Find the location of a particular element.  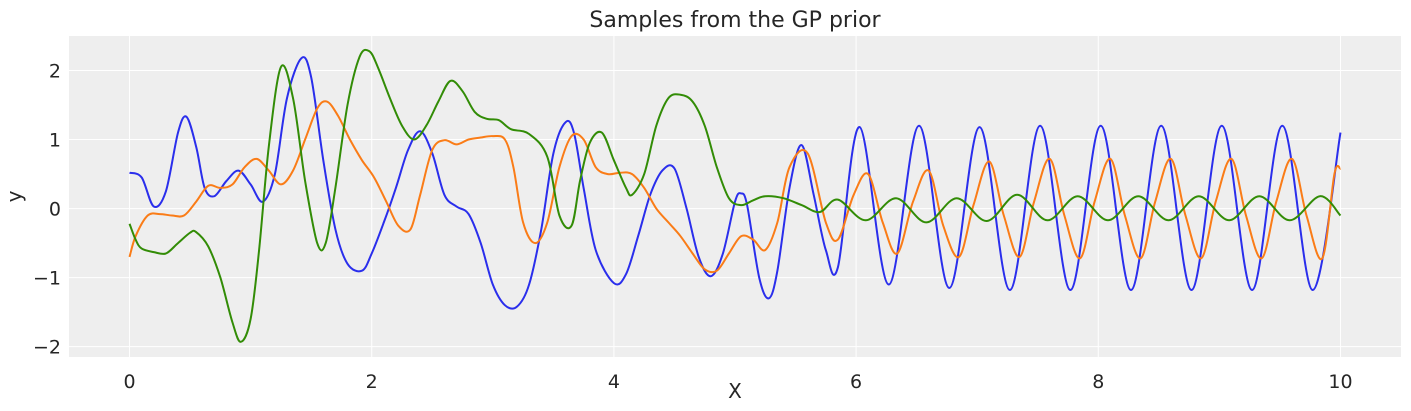

x-tick-label: 8 is located at coordinates (1098, 382).